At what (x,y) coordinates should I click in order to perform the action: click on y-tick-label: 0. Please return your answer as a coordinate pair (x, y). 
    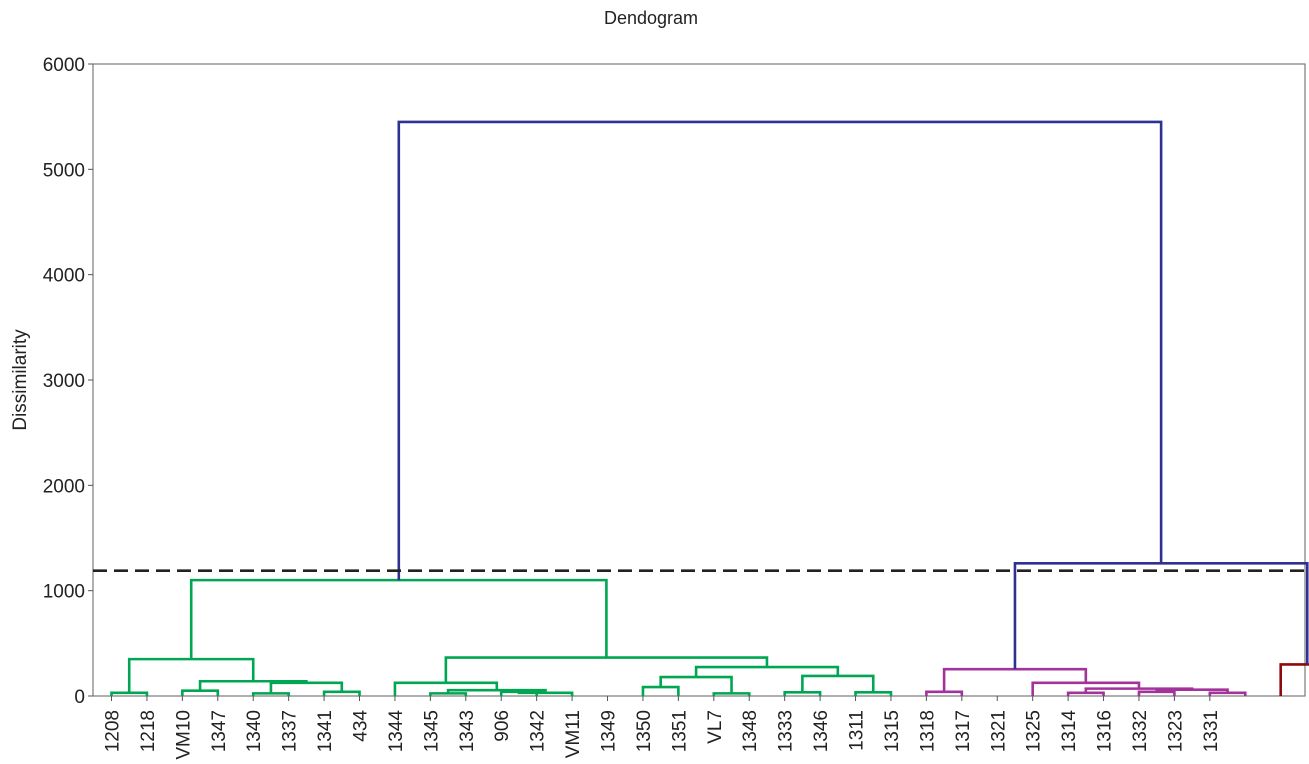
    Looking at the image, I should click on (79, 697).